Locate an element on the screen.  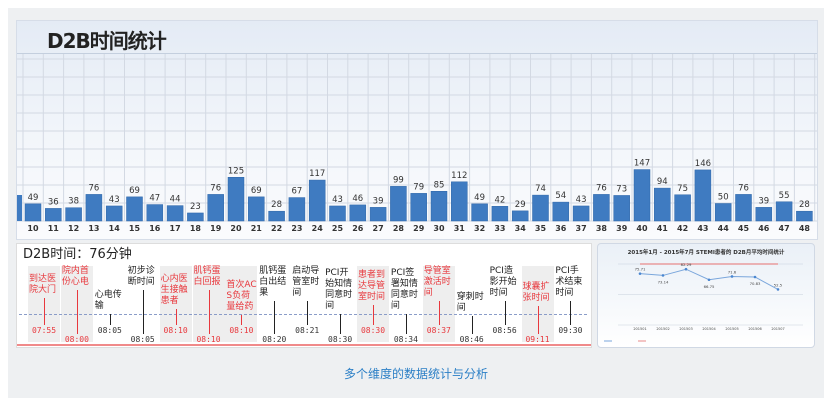
bar-value-label: 112 is located at coordinates (459, 176).